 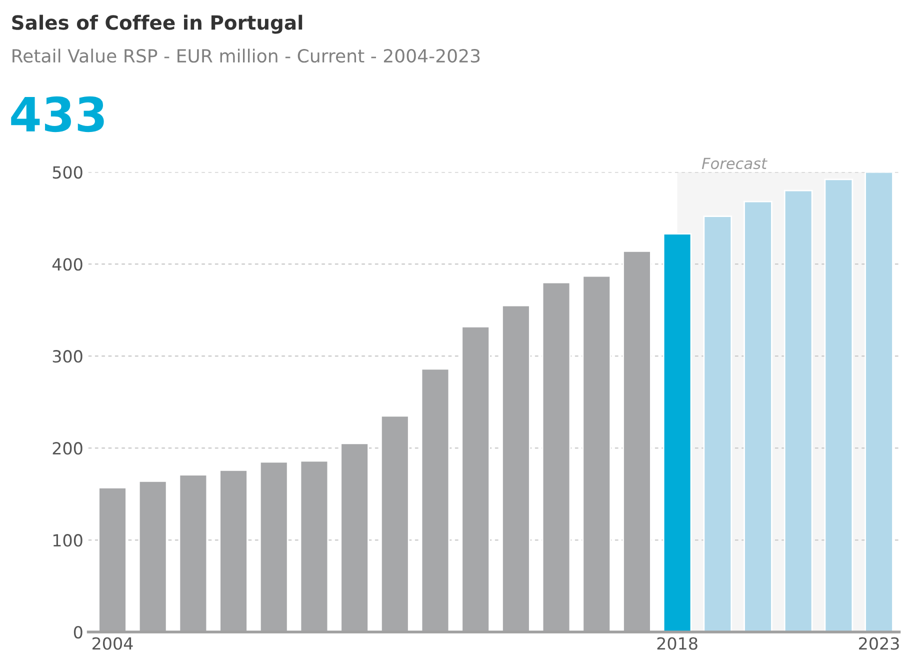 I want to click on y-tick-label: 300, so click(x=67, y=356).